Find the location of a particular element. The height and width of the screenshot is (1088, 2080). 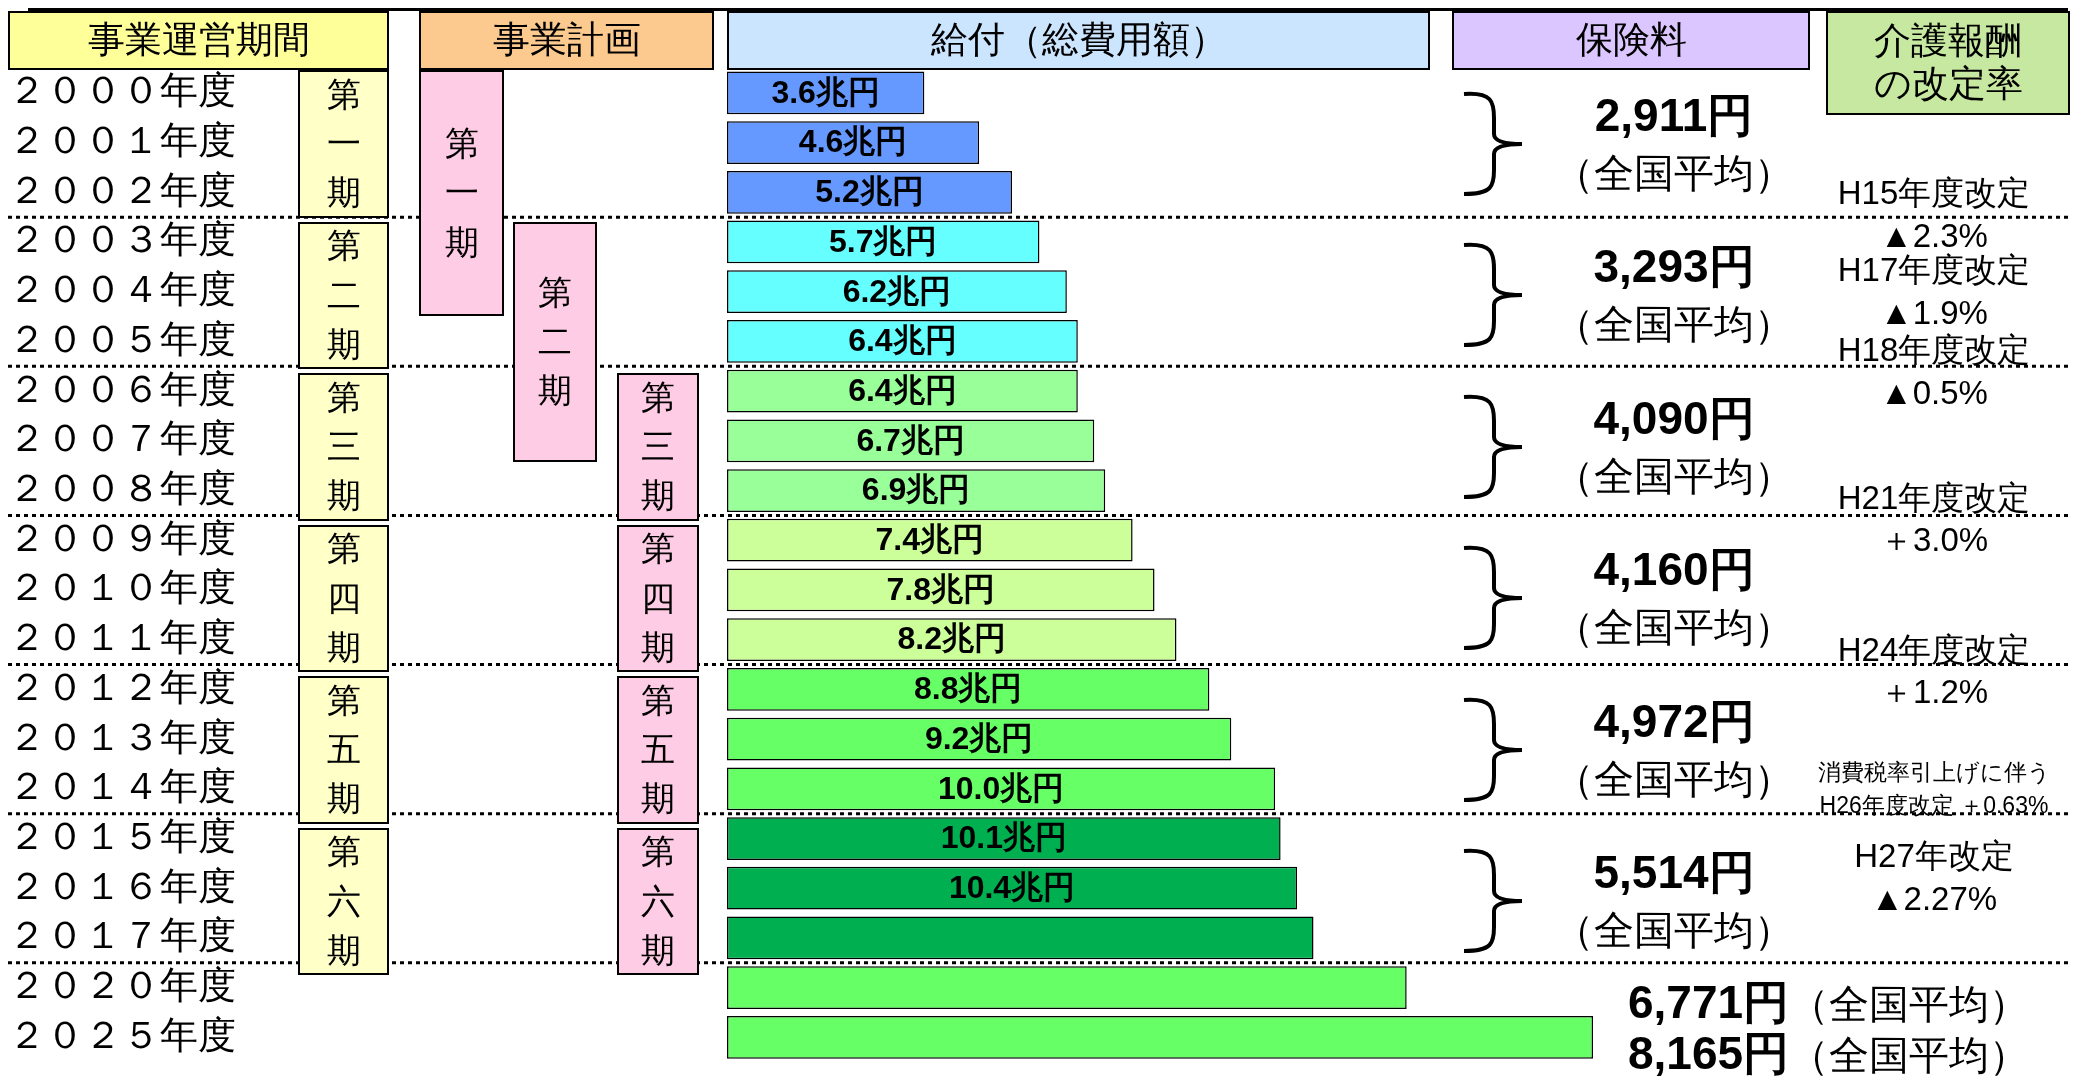

data-label: 5.7兆円 is located at coordinates (883, 240).